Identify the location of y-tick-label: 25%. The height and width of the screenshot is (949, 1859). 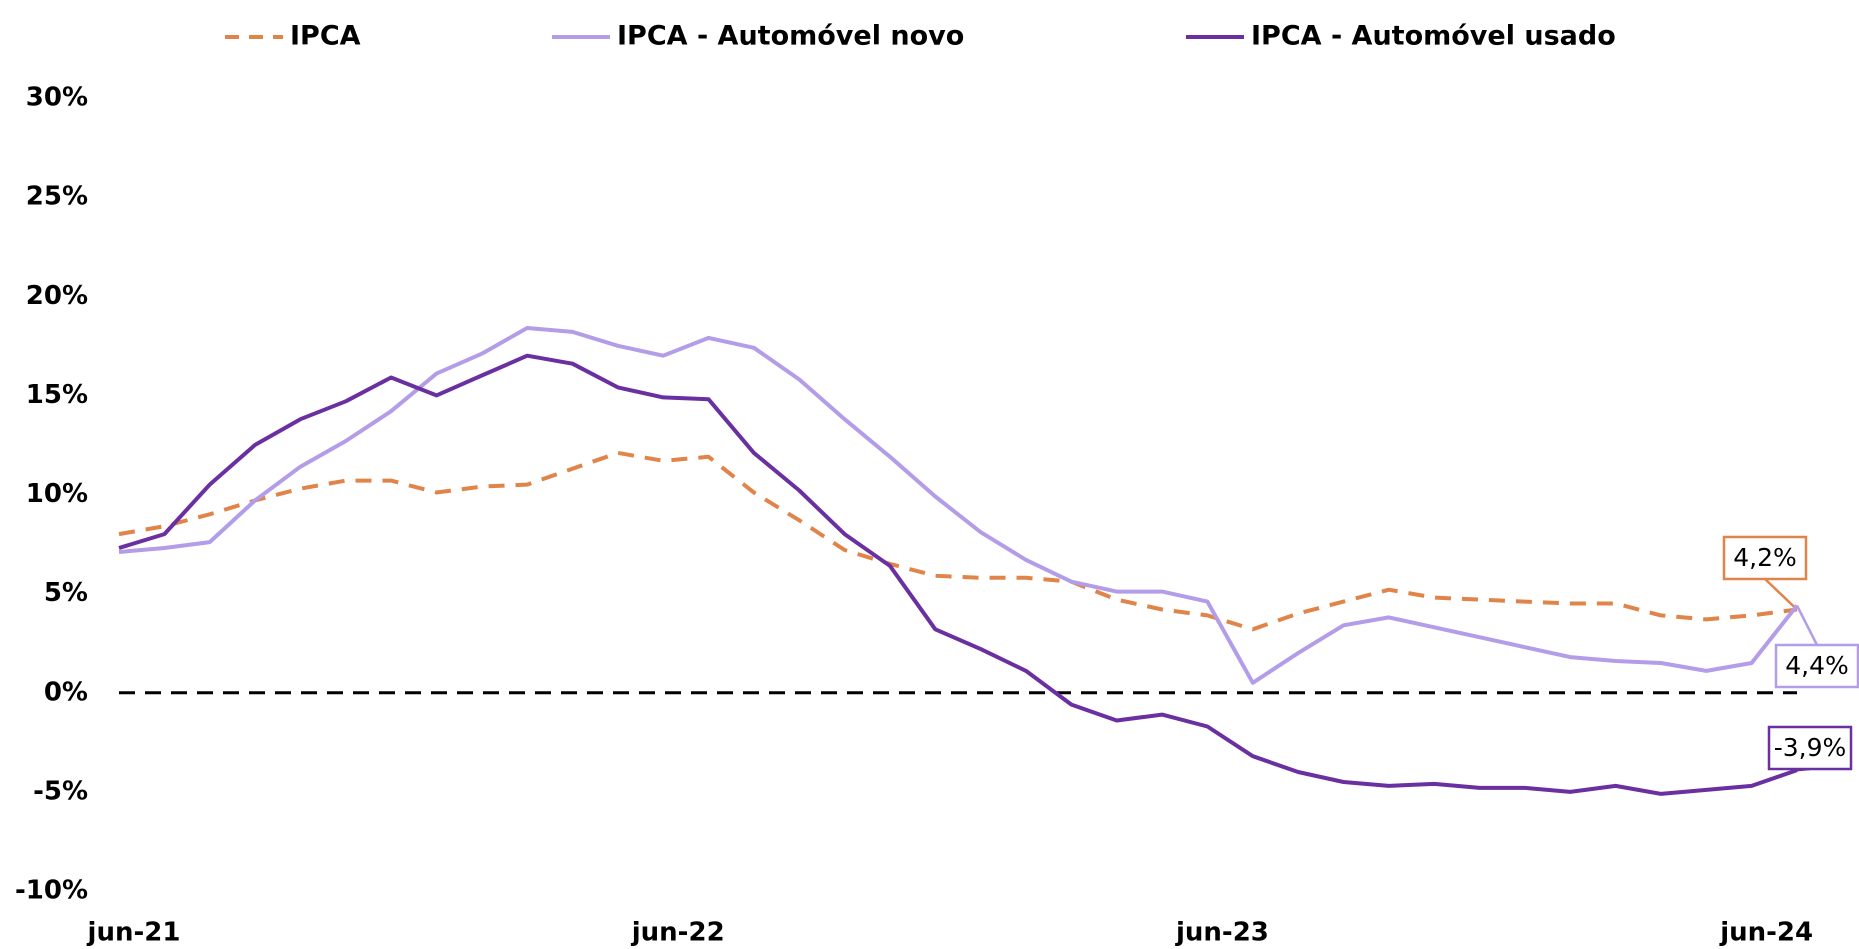
(57, 197).